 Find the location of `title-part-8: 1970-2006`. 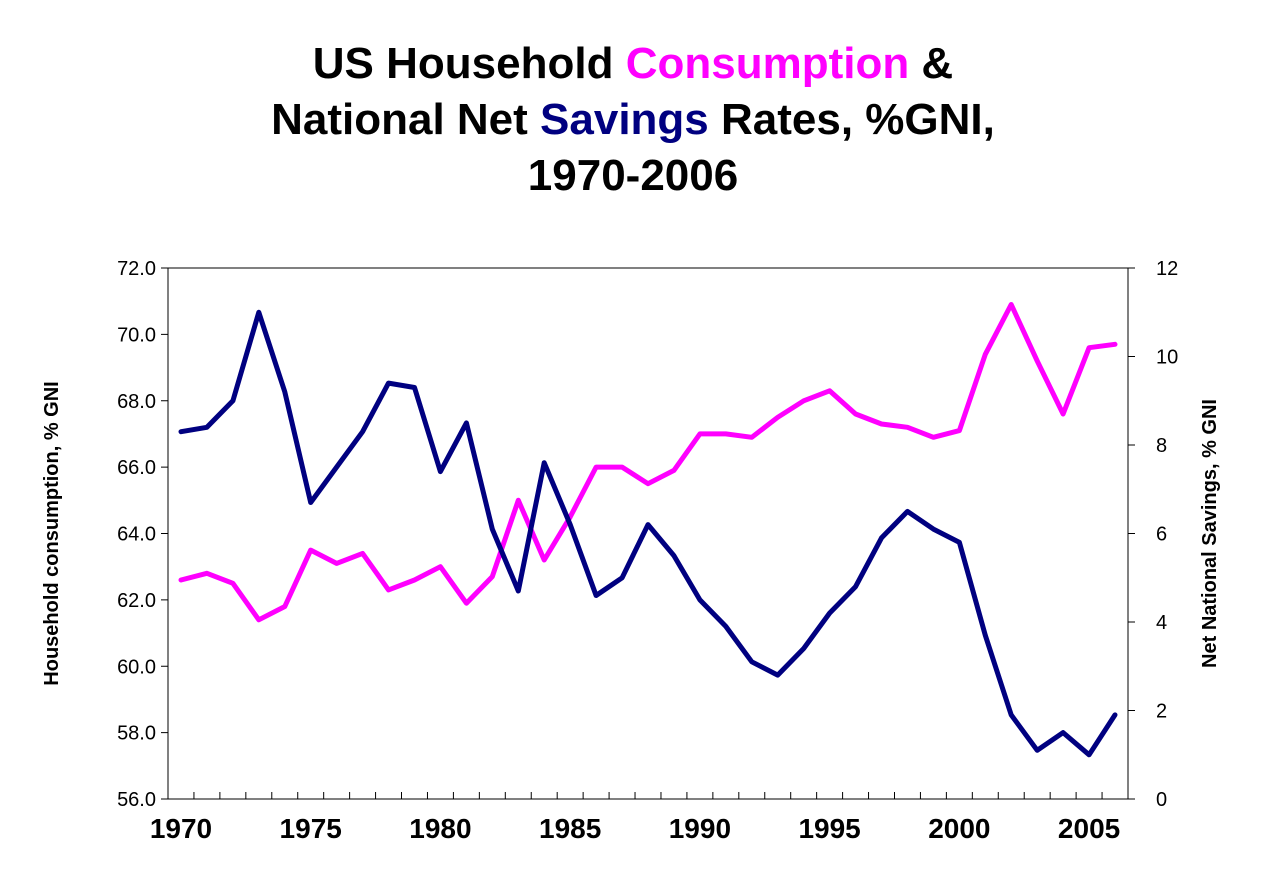

title-part-8: 1970-2006 is located at coordinates (633, 175).